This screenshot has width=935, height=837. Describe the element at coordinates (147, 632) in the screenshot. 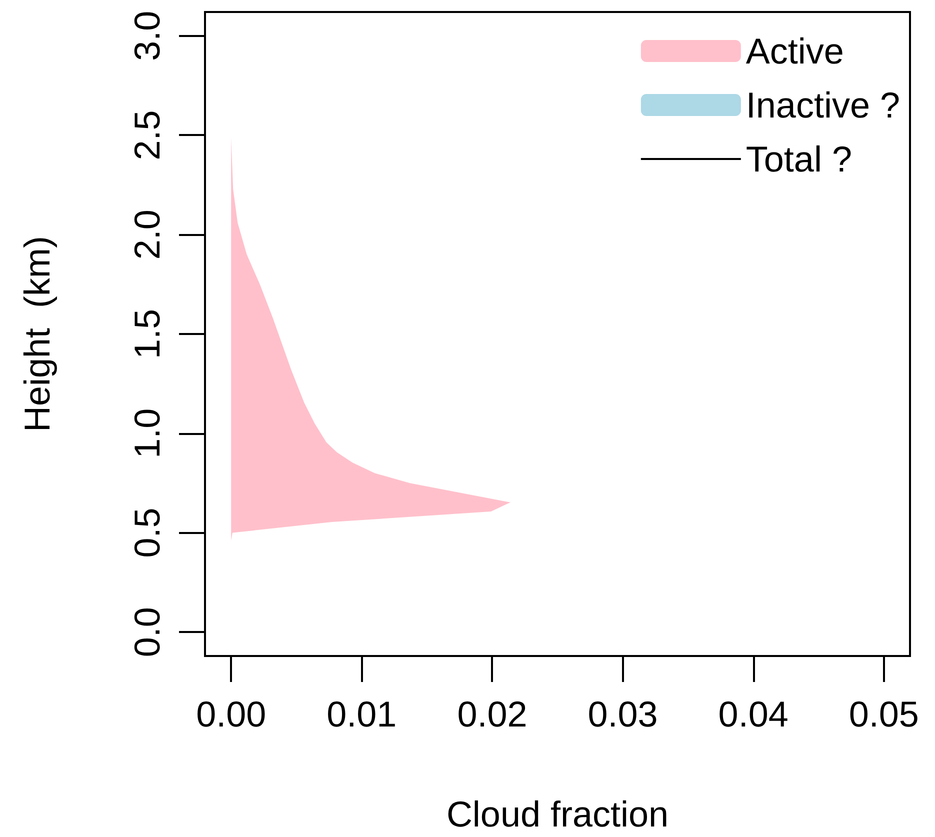

I see `y-tick-label: 0.0` at that location.